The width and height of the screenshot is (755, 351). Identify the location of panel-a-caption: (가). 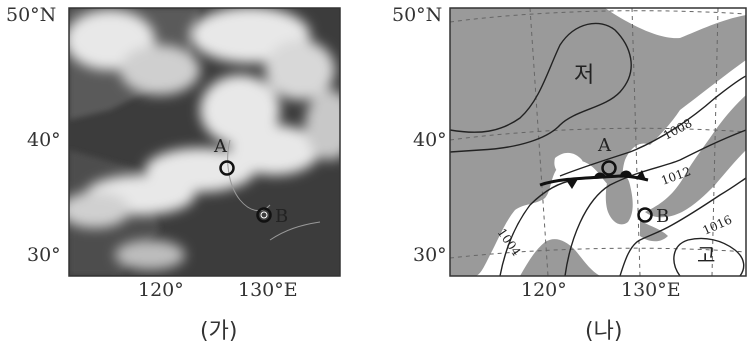
(219, 331).